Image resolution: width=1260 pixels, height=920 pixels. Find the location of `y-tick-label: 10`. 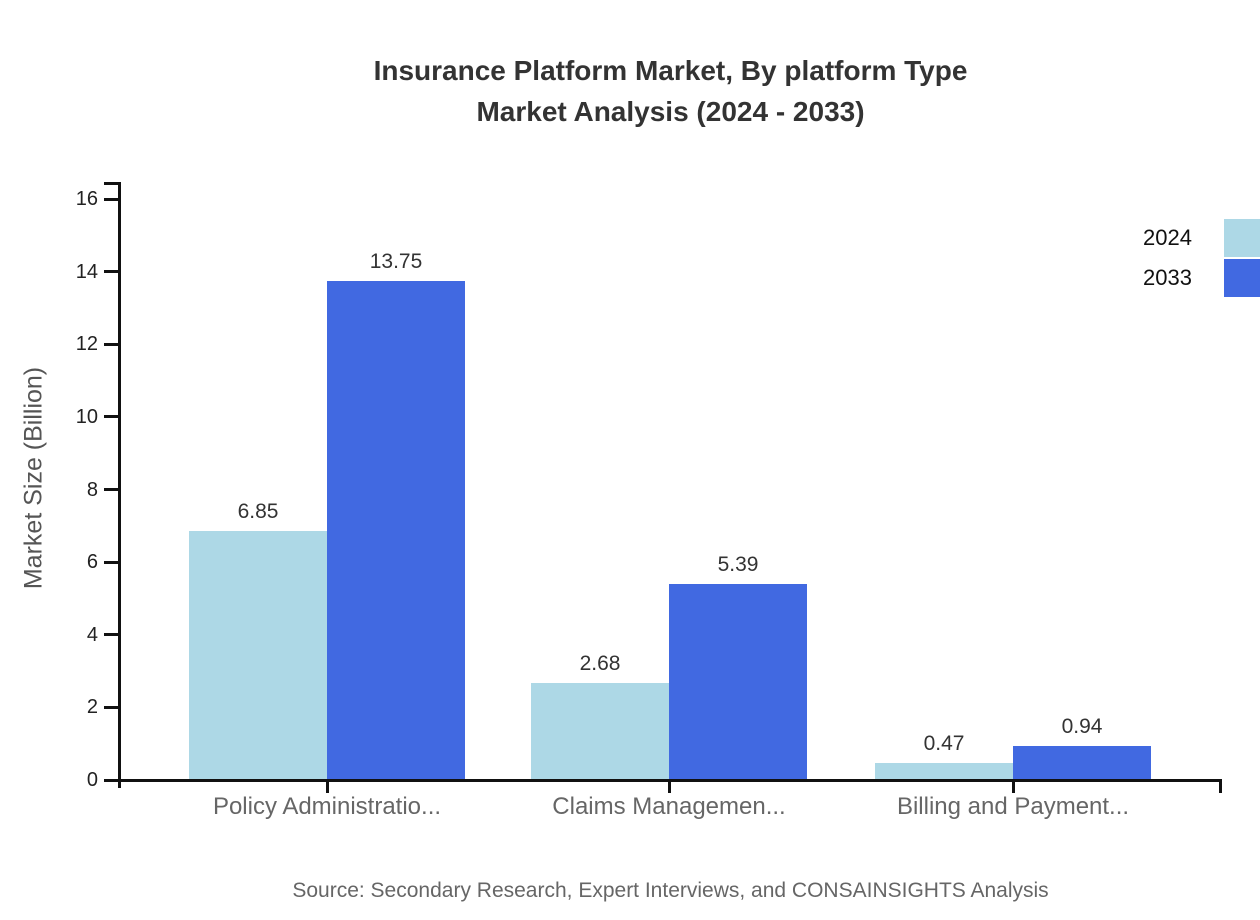

y-tick-label: 10 is located at coordinates (86, 416).